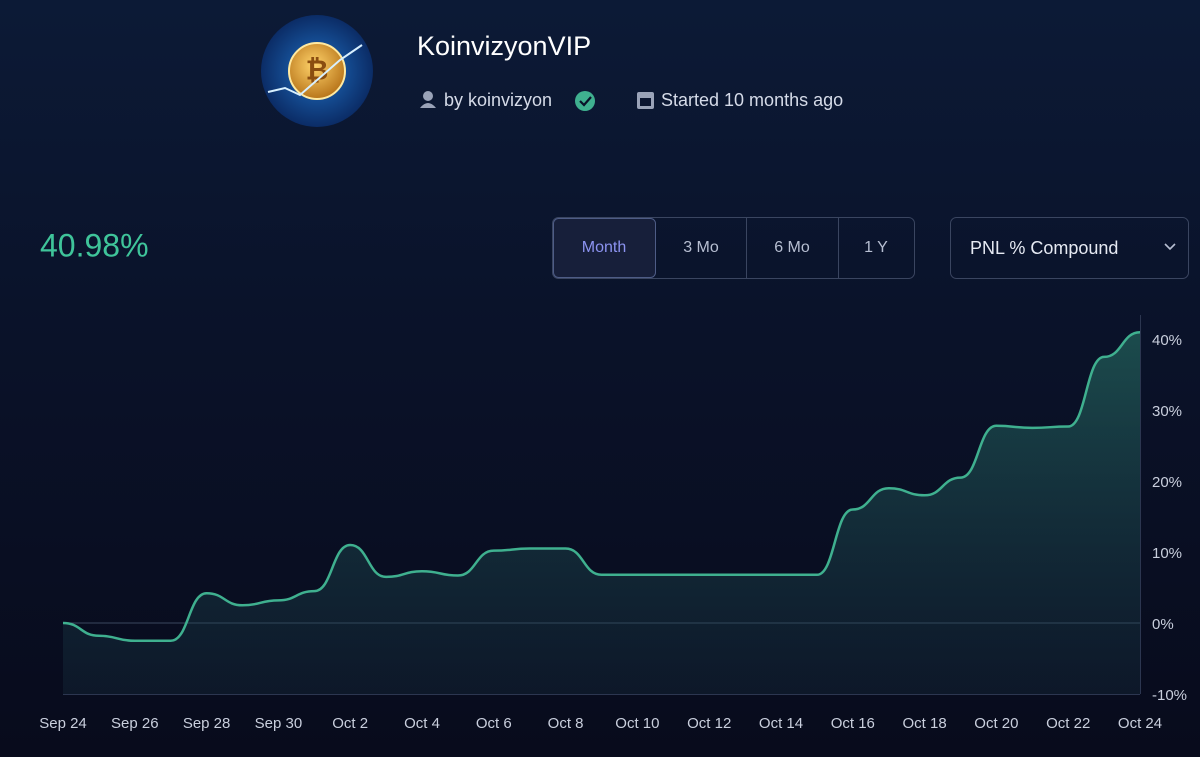 This screenshot has height=757, width=1200. I want to click on x-tick-label: Oct 12, so click(709, 723).